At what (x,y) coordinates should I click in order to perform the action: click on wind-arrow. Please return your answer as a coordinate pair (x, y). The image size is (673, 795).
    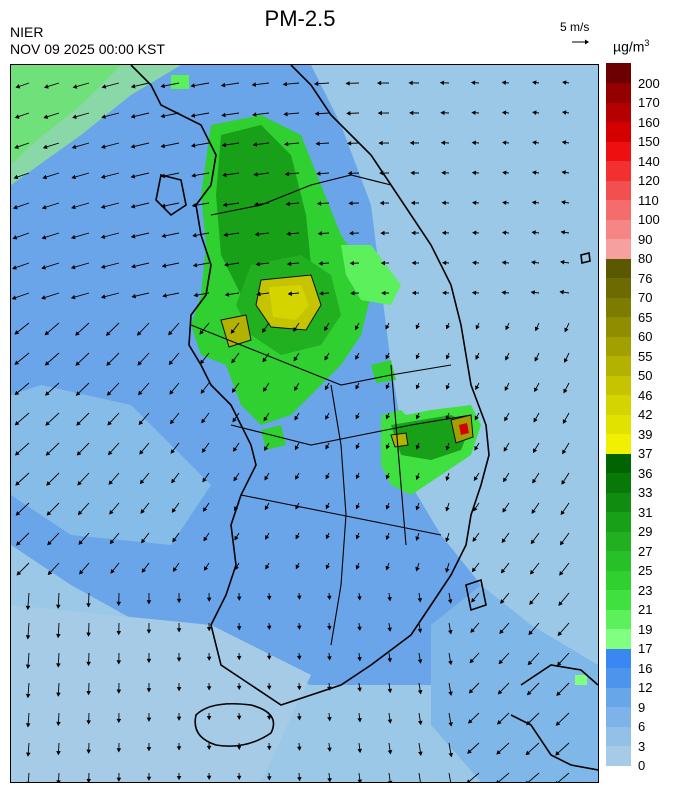
    Looking at the image, I should click on (450, 777).